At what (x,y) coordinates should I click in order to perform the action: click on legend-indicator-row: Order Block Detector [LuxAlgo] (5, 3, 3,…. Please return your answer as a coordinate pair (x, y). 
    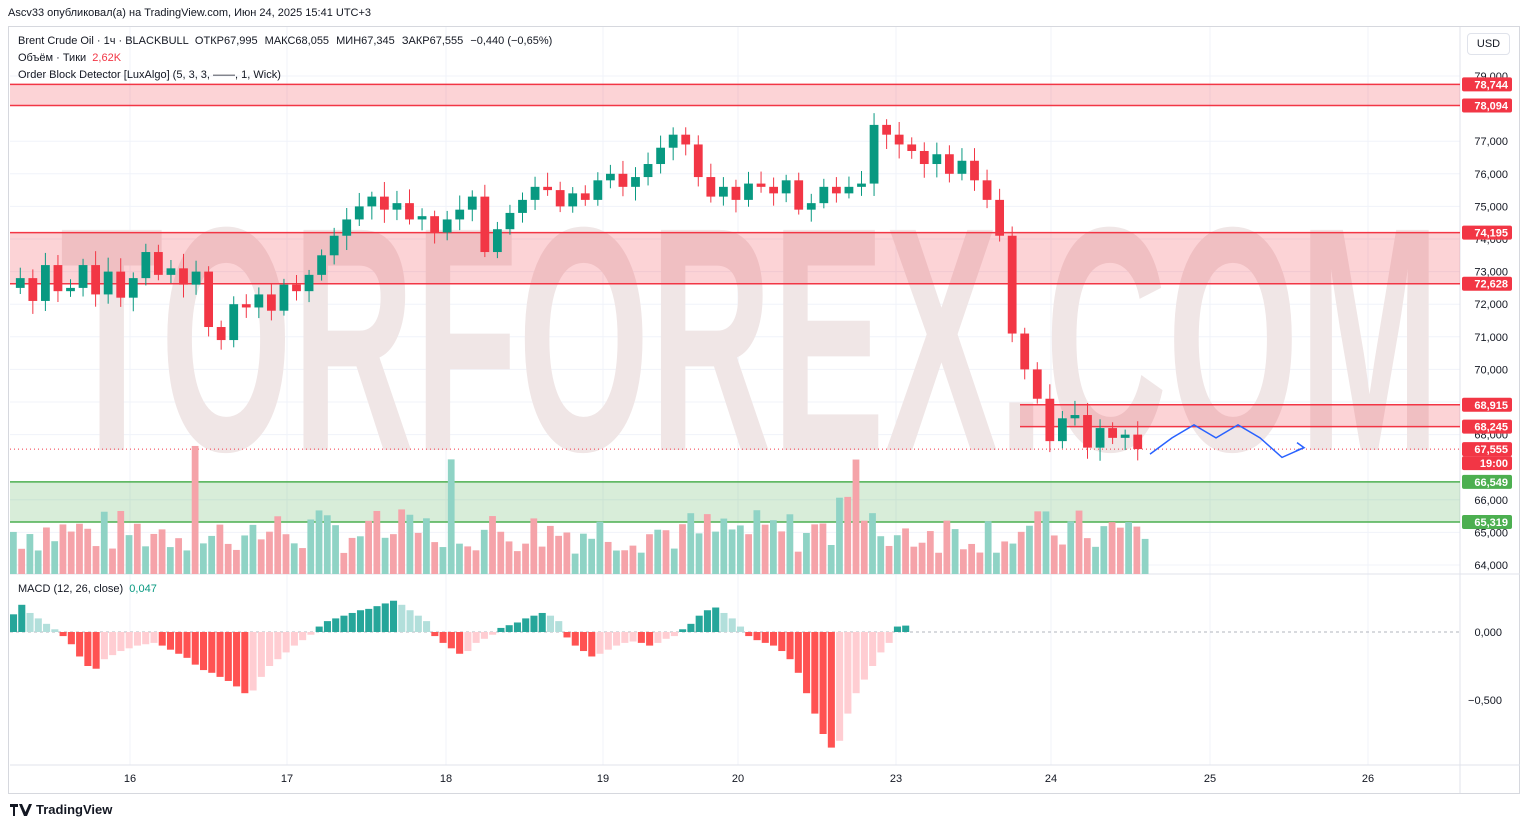
    Looking at the image, I should click on (149, 75).